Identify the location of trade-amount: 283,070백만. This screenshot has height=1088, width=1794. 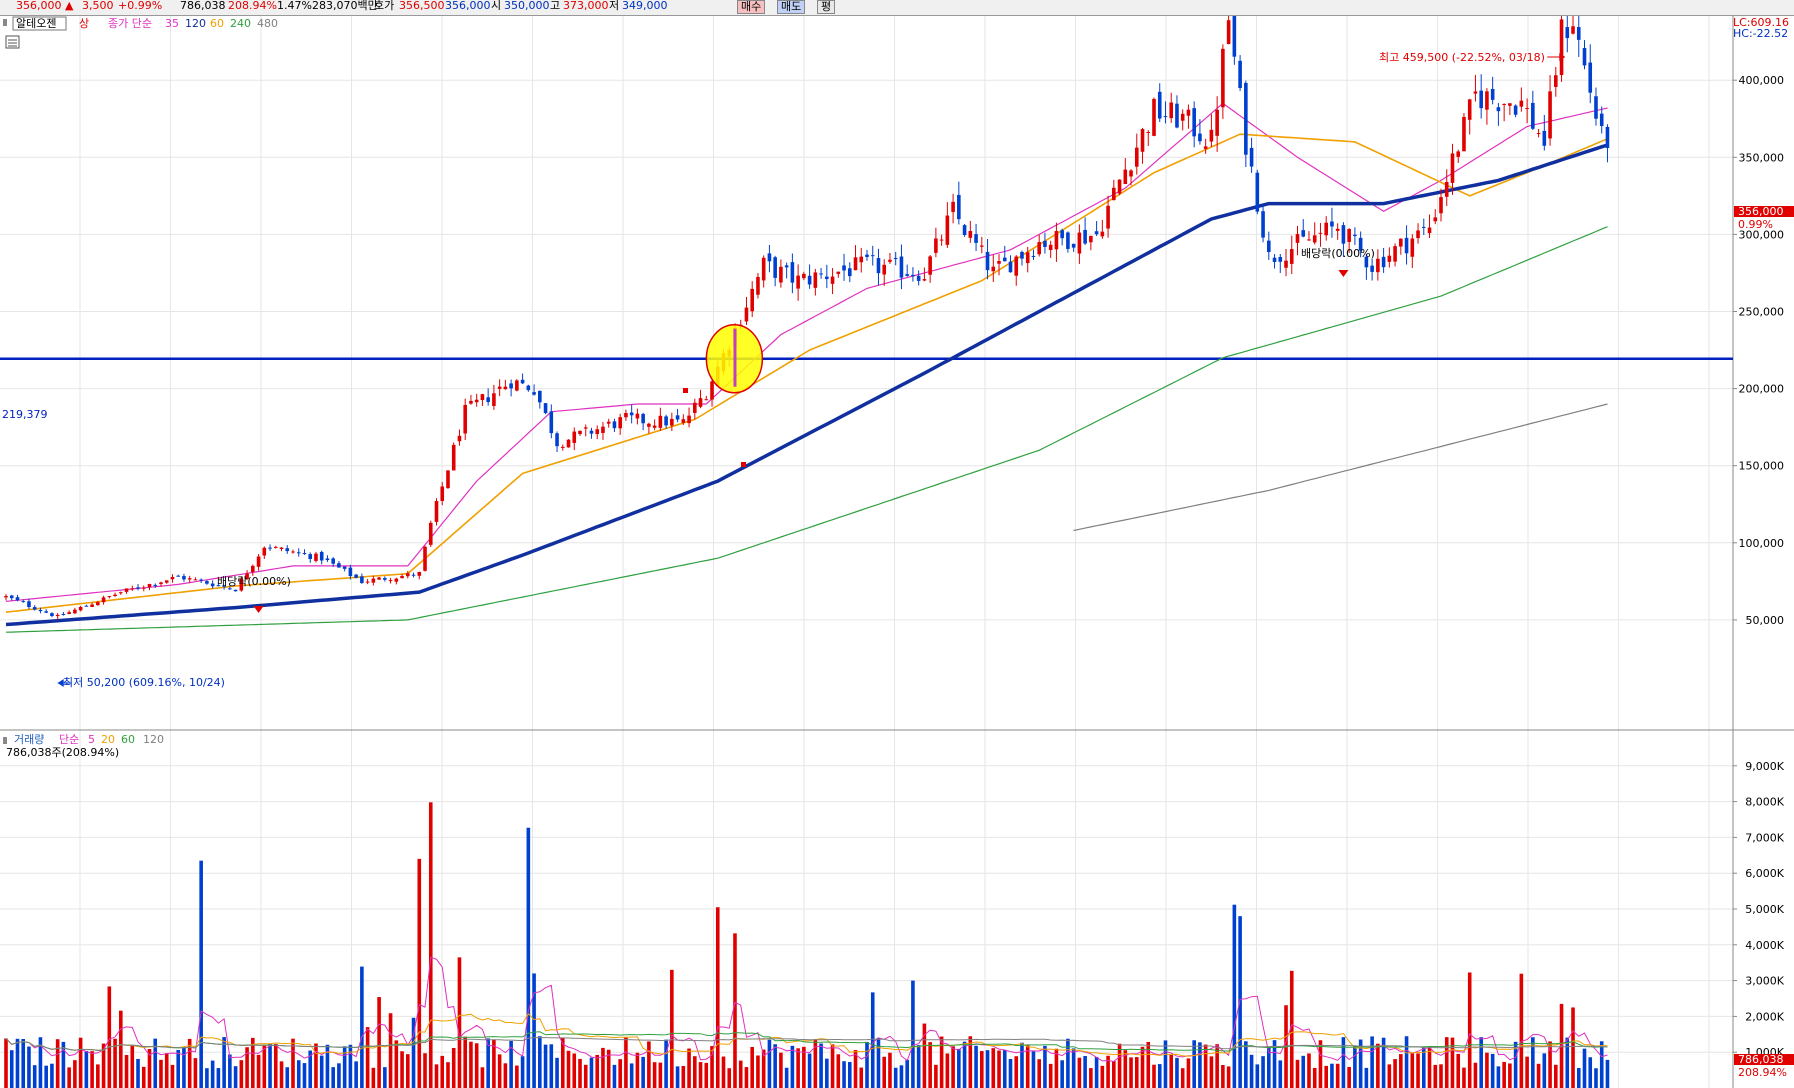
(345, 6).